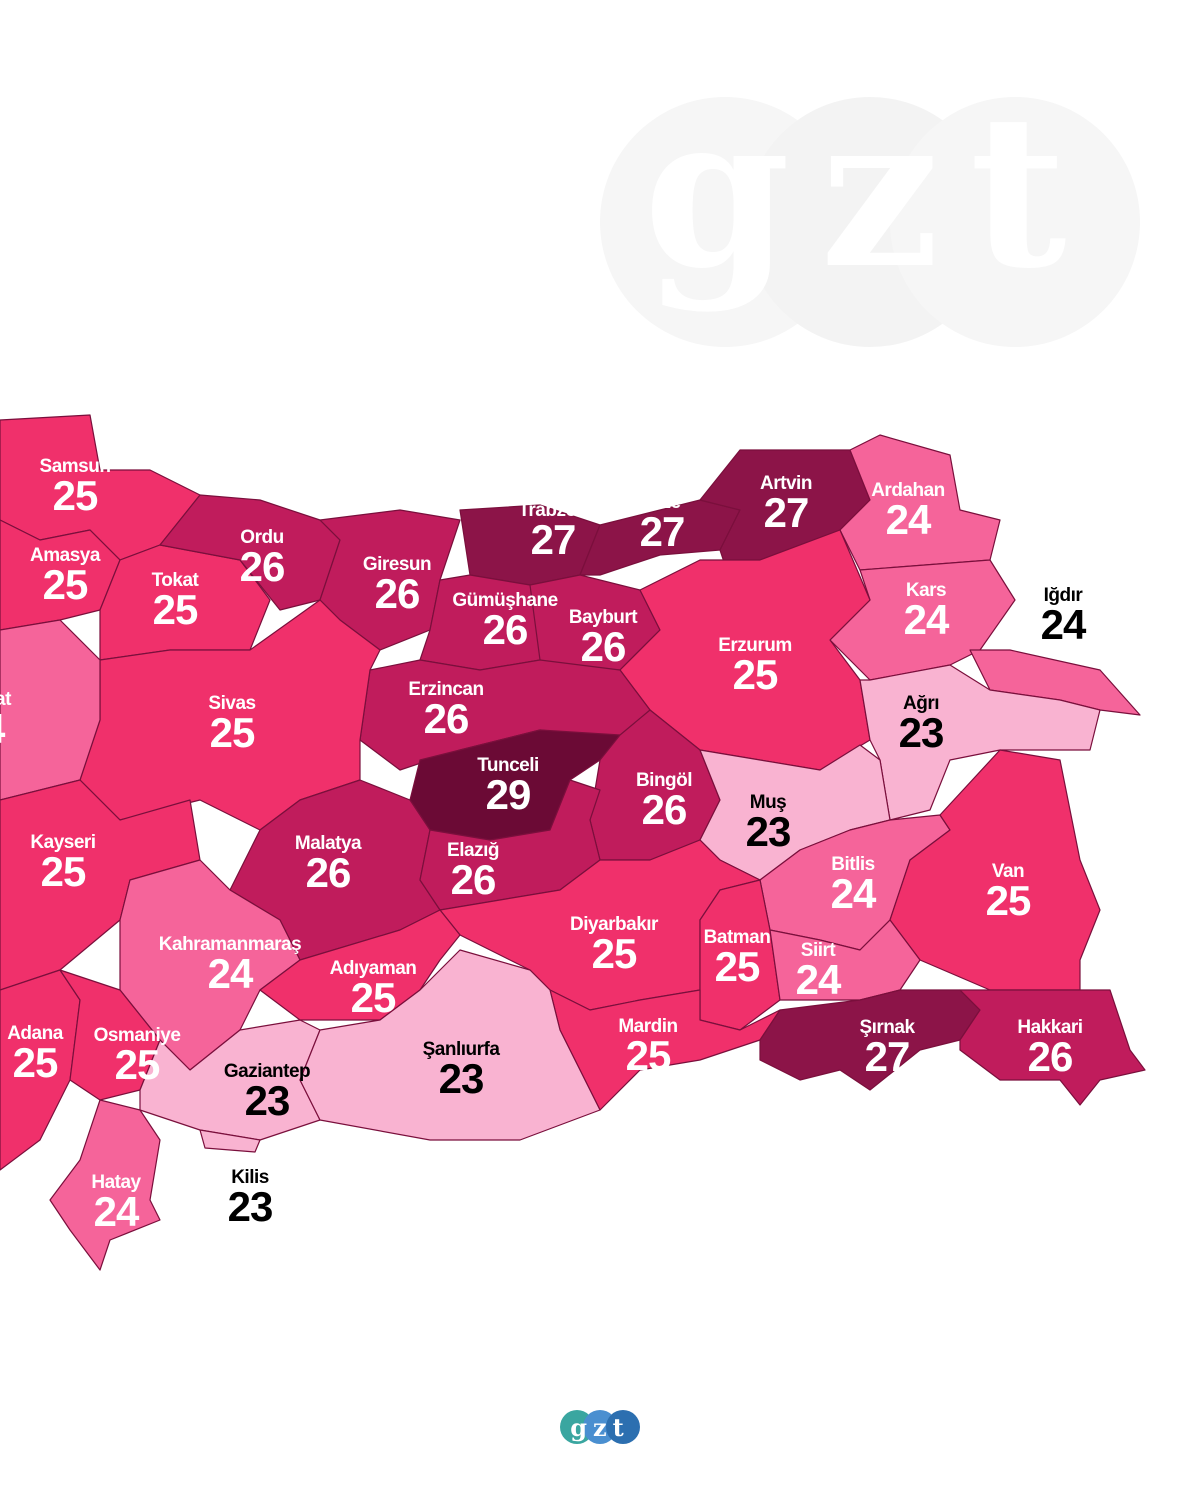  What do you see at coordinates (819, 950) in the screenshot?
I see `province-name: Siirt` at bounding box center [819, 950].